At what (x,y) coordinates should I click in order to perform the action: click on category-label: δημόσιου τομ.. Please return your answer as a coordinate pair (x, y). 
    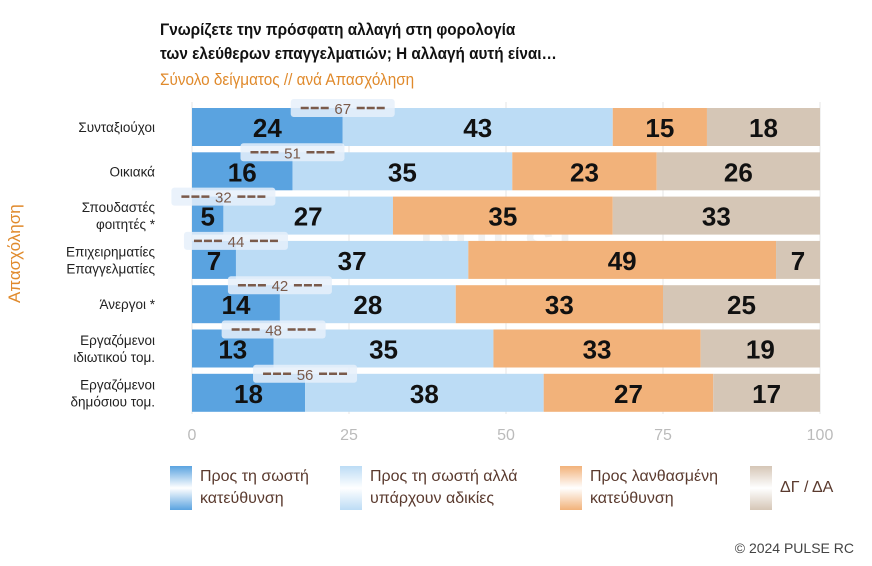
    Looking at the image, I should click on (113, 401).